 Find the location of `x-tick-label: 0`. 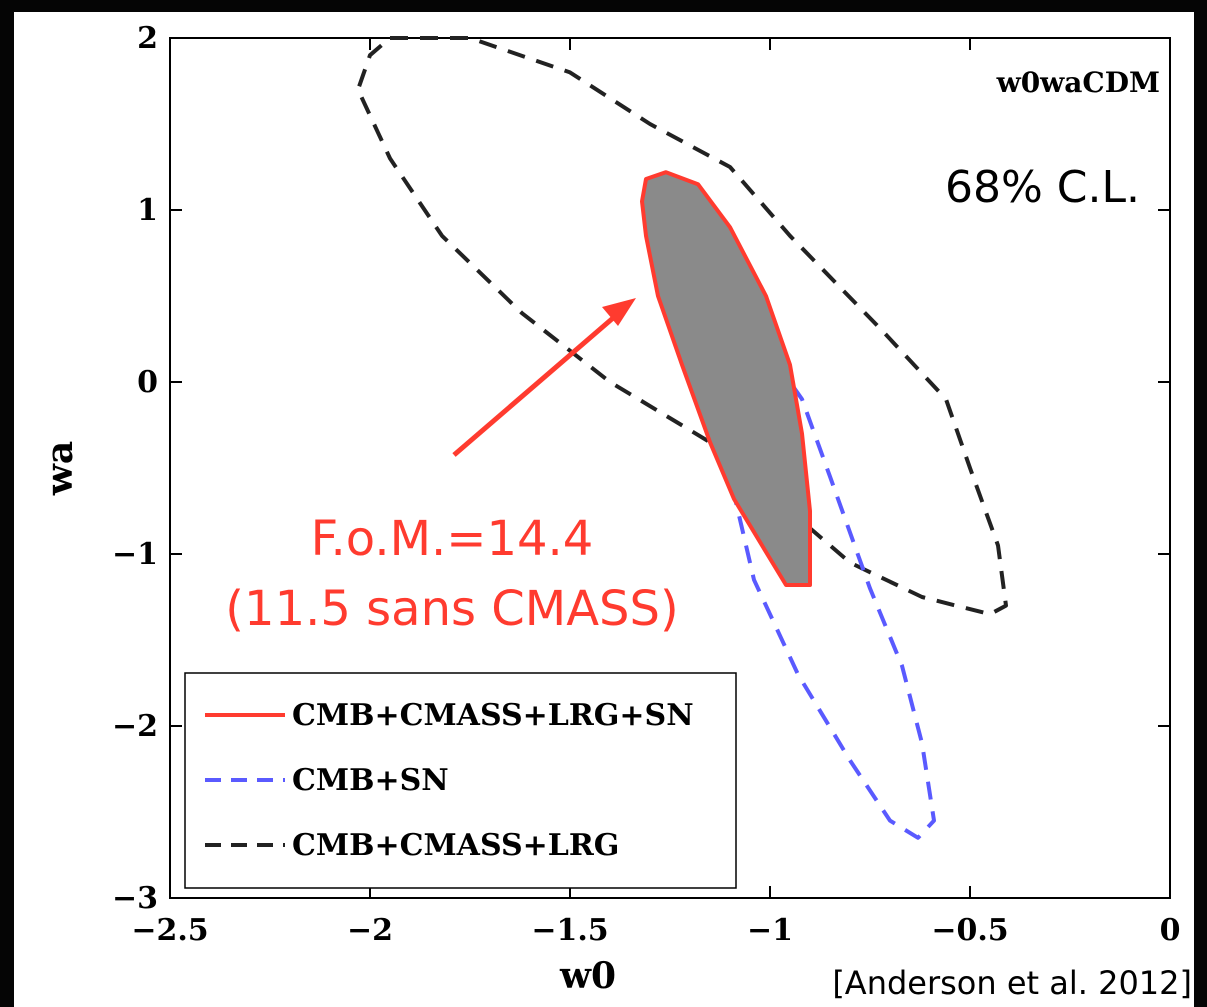

x-tick-label: 0 is located at coordinates (1170, 930).